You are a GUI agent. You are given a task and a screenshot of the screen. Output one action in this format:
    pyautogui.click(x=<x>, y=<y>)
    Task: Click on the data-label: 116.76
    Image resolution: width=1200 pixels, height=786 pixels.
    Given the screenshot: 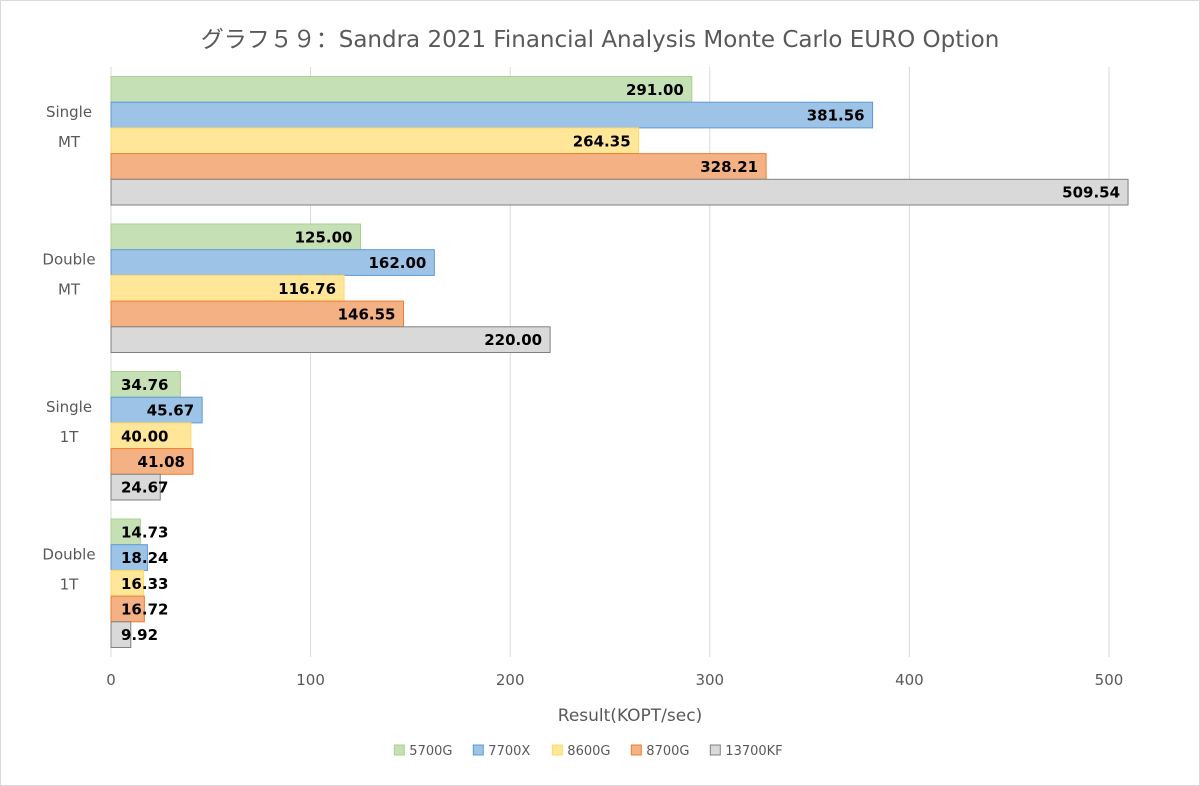 What is the action you would take?
    pyautogui.click(x=307, y=289)
    